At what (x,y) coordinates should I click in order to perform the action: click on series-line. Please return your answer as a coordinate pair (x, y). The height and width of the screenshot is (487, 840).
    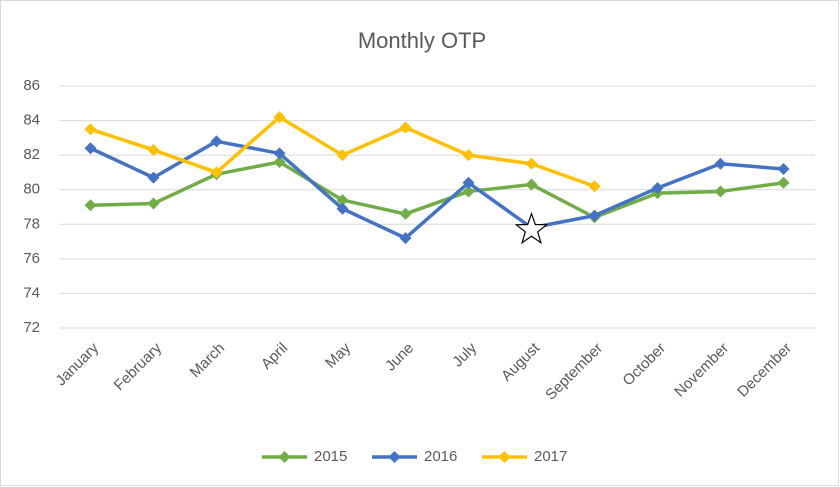
    Looking at the image, I should click on (437, 190).